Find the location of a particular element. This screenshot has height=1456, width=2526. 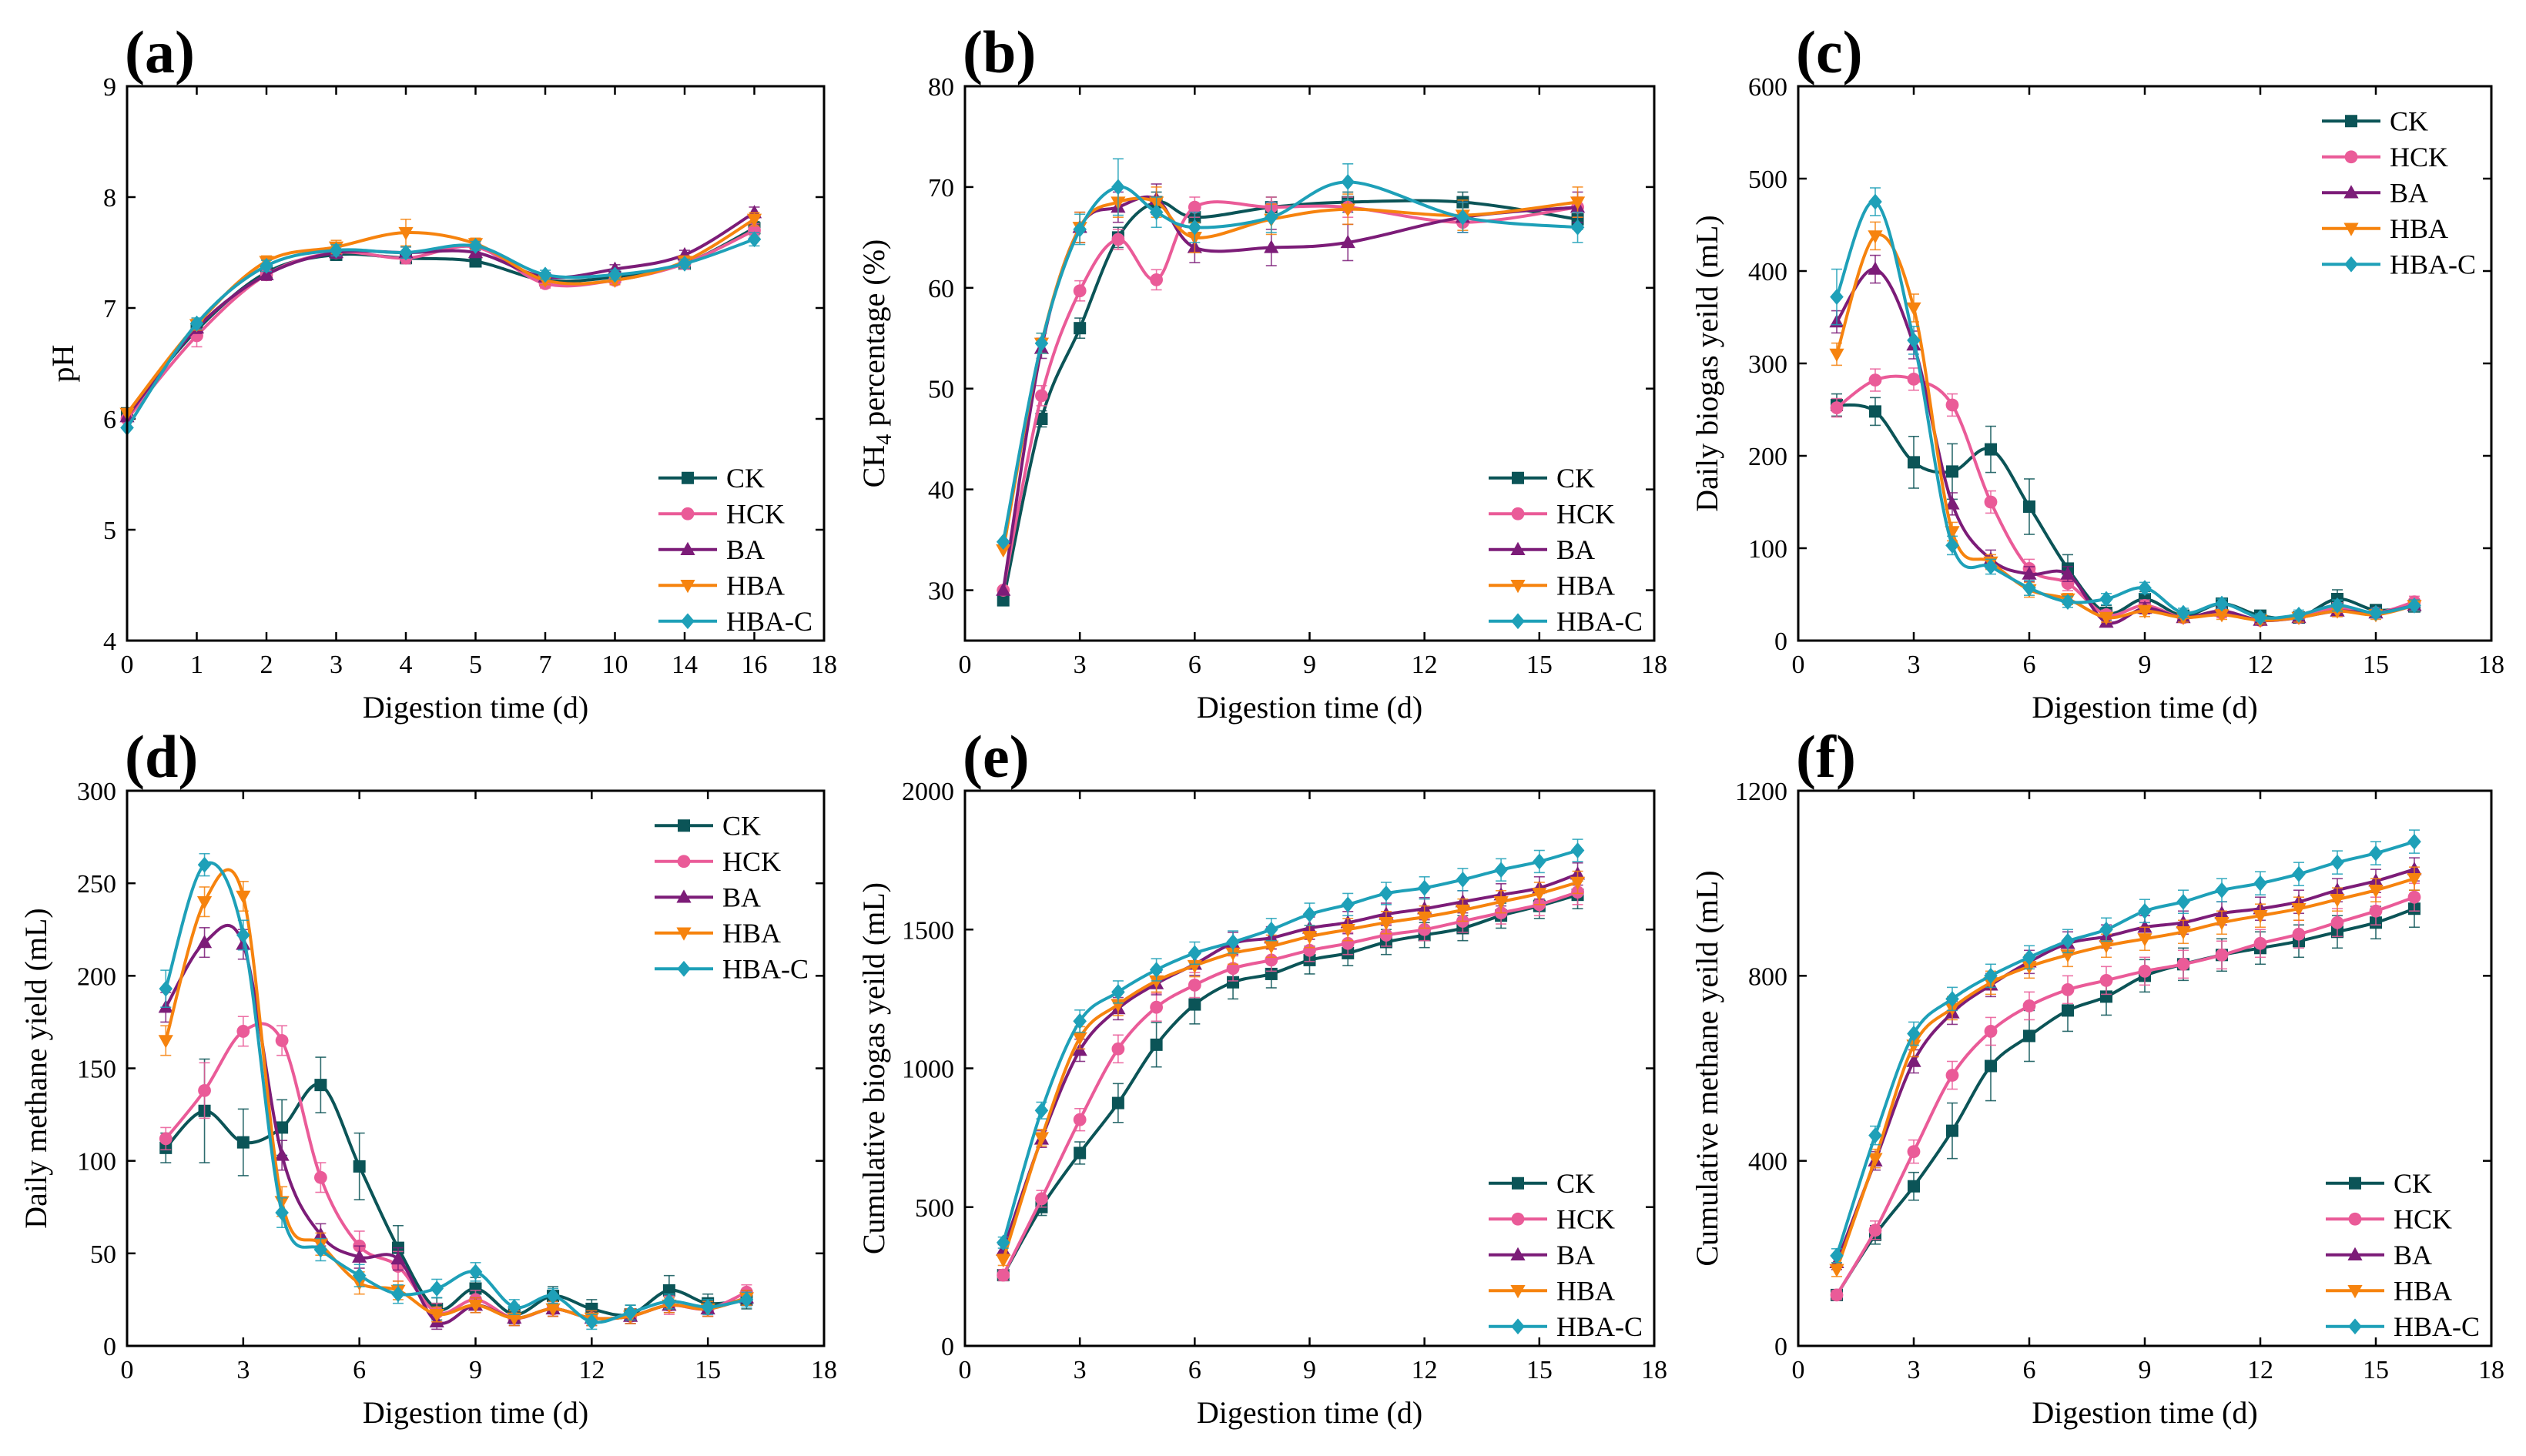

legend-label: HBA-C is located at coordinates (1599, 1326).